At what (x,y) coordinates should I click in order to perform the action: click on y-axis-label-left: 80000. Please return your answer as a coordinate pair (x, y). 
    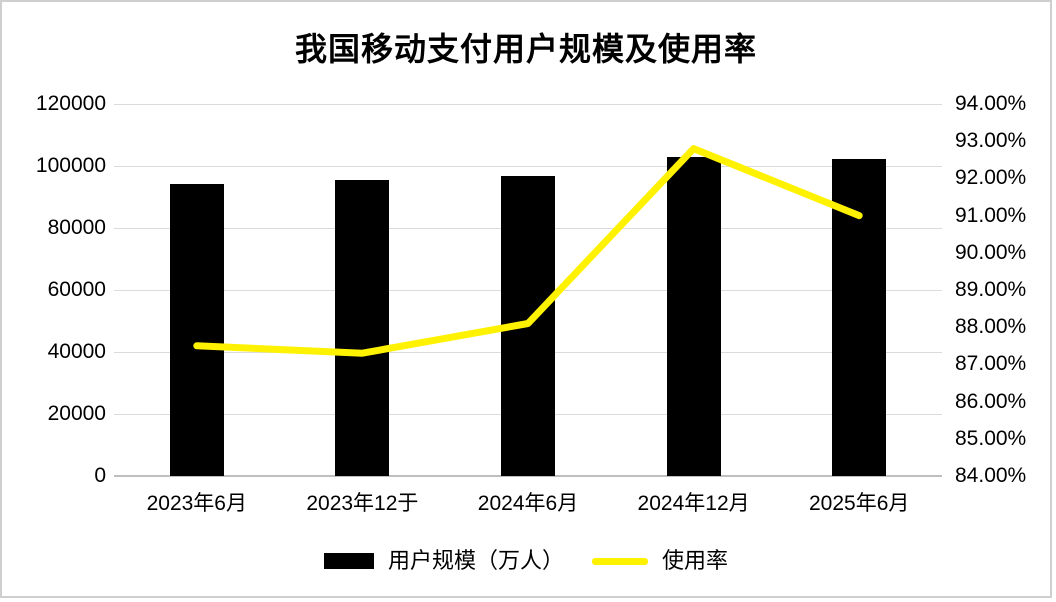
    Looking at the image, I should click on (76, 227).